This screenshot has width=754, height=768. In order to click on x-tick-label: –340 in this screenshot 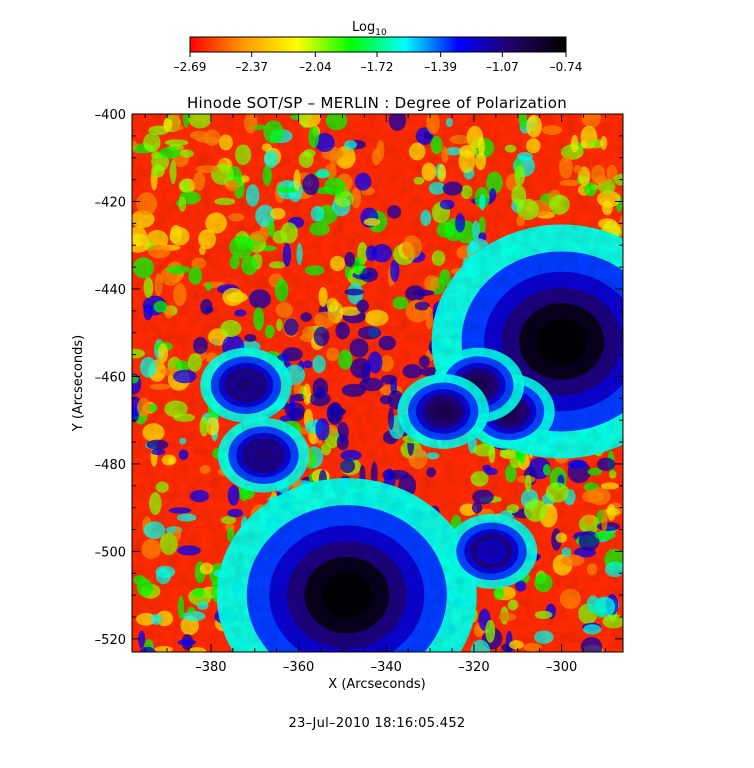, I will do `click(386, 667)`.